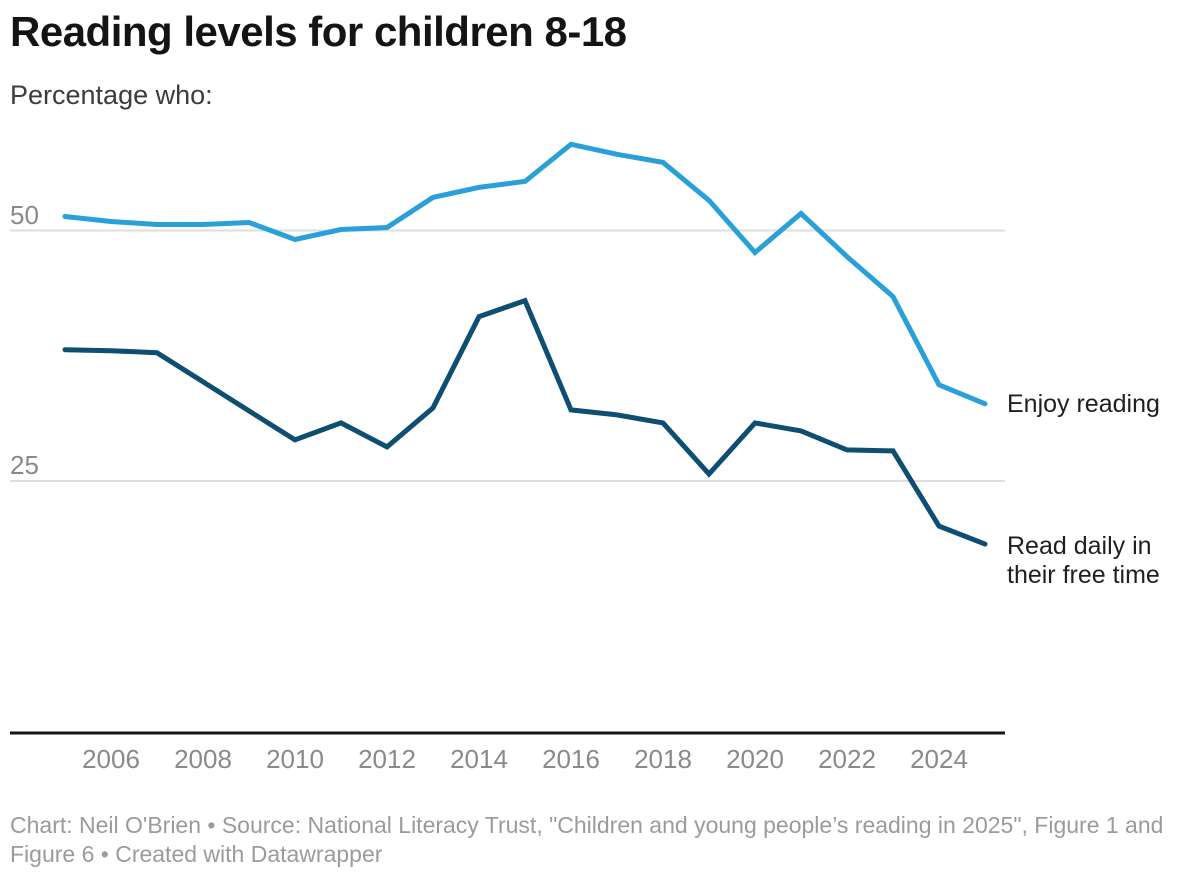  I want to click on legend-label-line: their free time, so click(1083, 575).